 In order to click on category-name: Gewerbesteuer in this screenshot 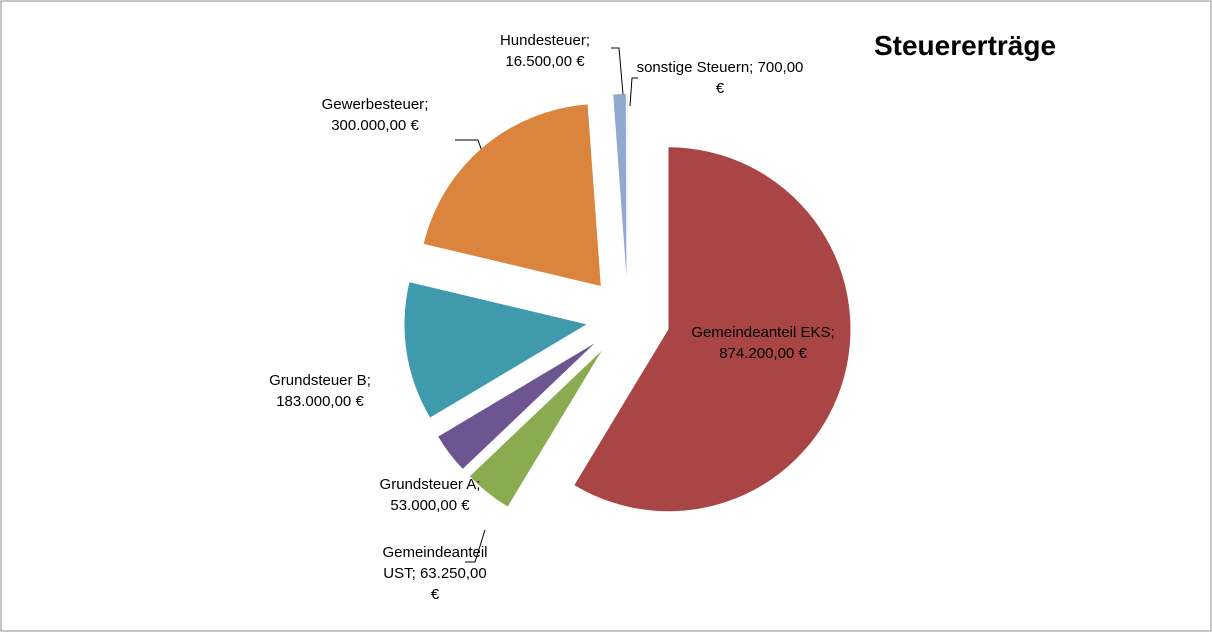, I will do `click(373, 104)`.